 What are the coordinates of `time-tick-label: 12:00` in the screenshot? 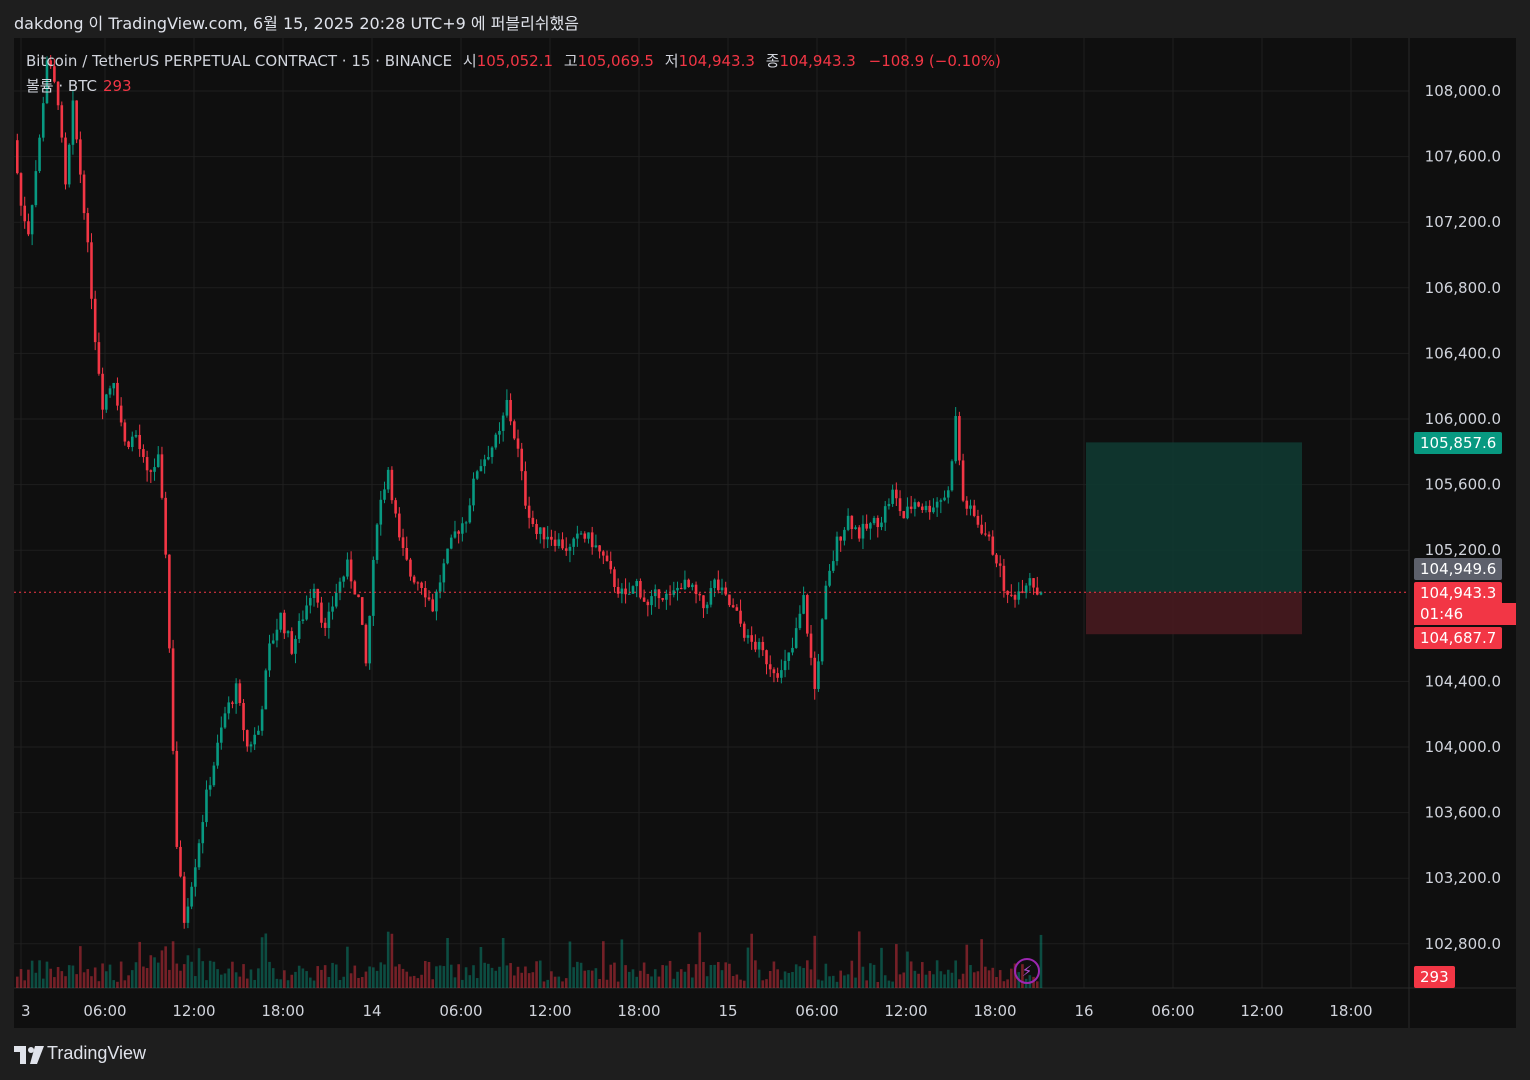 It's located at (193, 1011).